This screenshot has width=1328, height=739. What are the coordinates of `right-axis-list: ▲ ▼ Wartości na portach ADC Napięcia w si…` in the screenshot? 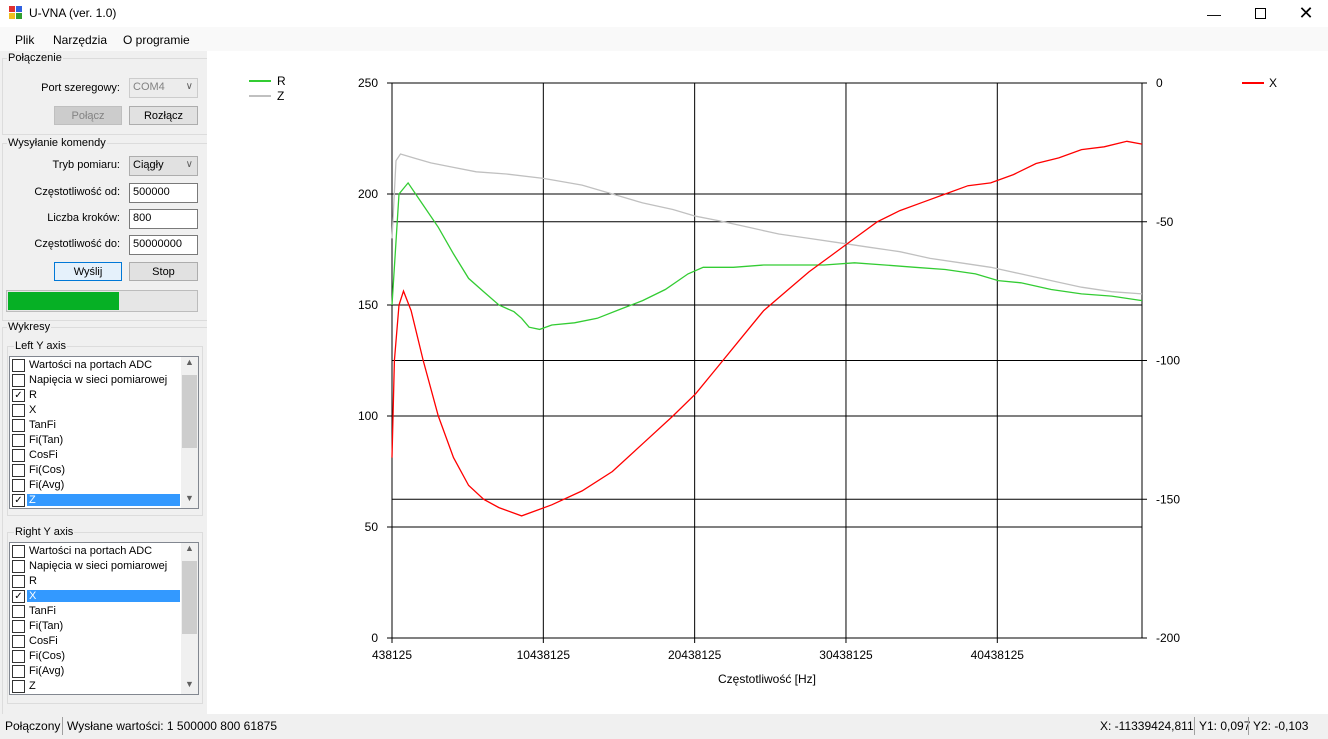 It's located at (104, 618).